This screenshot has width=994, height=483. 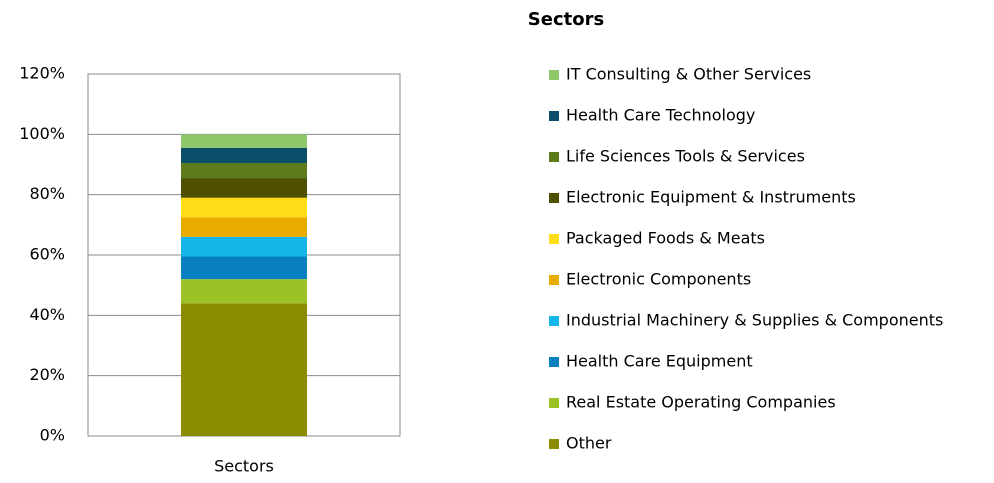 I want to click on legend-label: Real Estate Operating Companies, so click(x=701, y=402).